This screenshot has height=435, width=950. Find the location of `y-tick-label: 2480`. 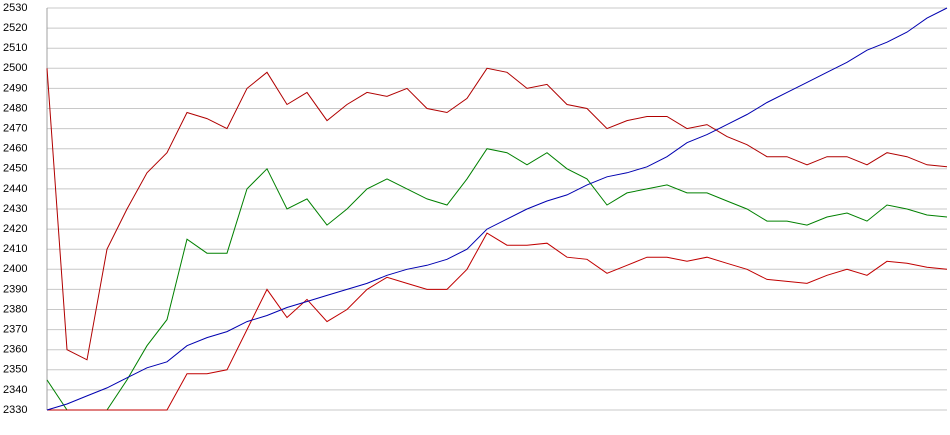

y-tick-label: 2480 is located at coordinates (15, 108).